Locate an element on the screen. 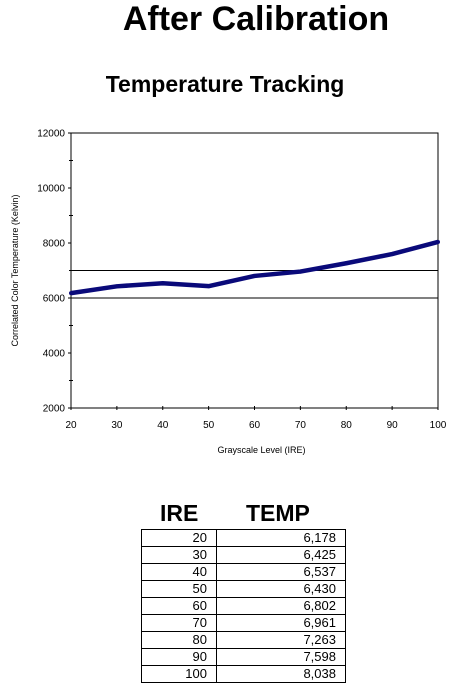  table-row: 40 6,537 is located at coordinates (243, 572).